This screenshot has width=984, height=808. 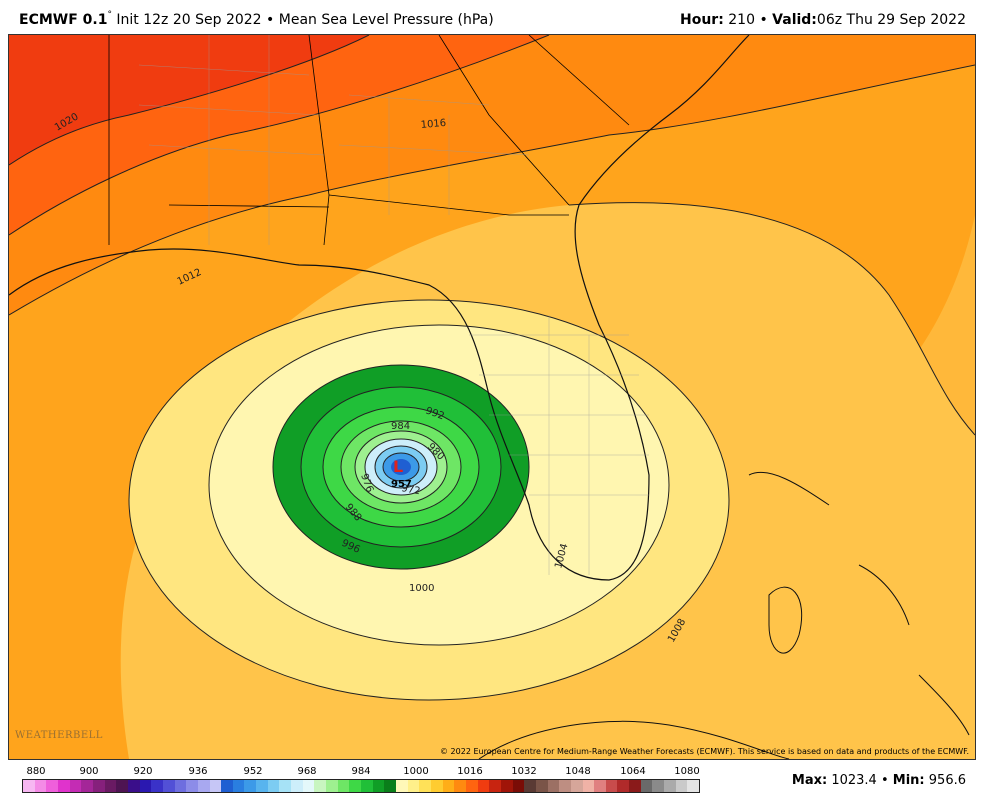 I want to click on max-value: 1023.4, so click(x=854, y=780).